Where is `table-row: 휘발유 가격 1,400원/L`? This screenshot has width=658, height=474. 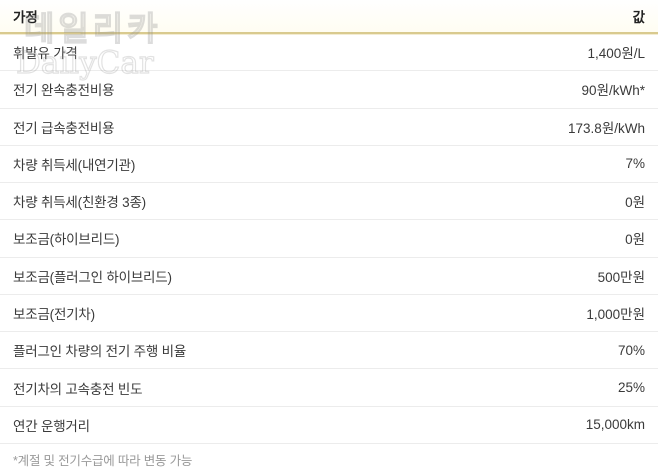 table-row: 휘발유 가격 1,400원/L is located at coordinates (329, 53).